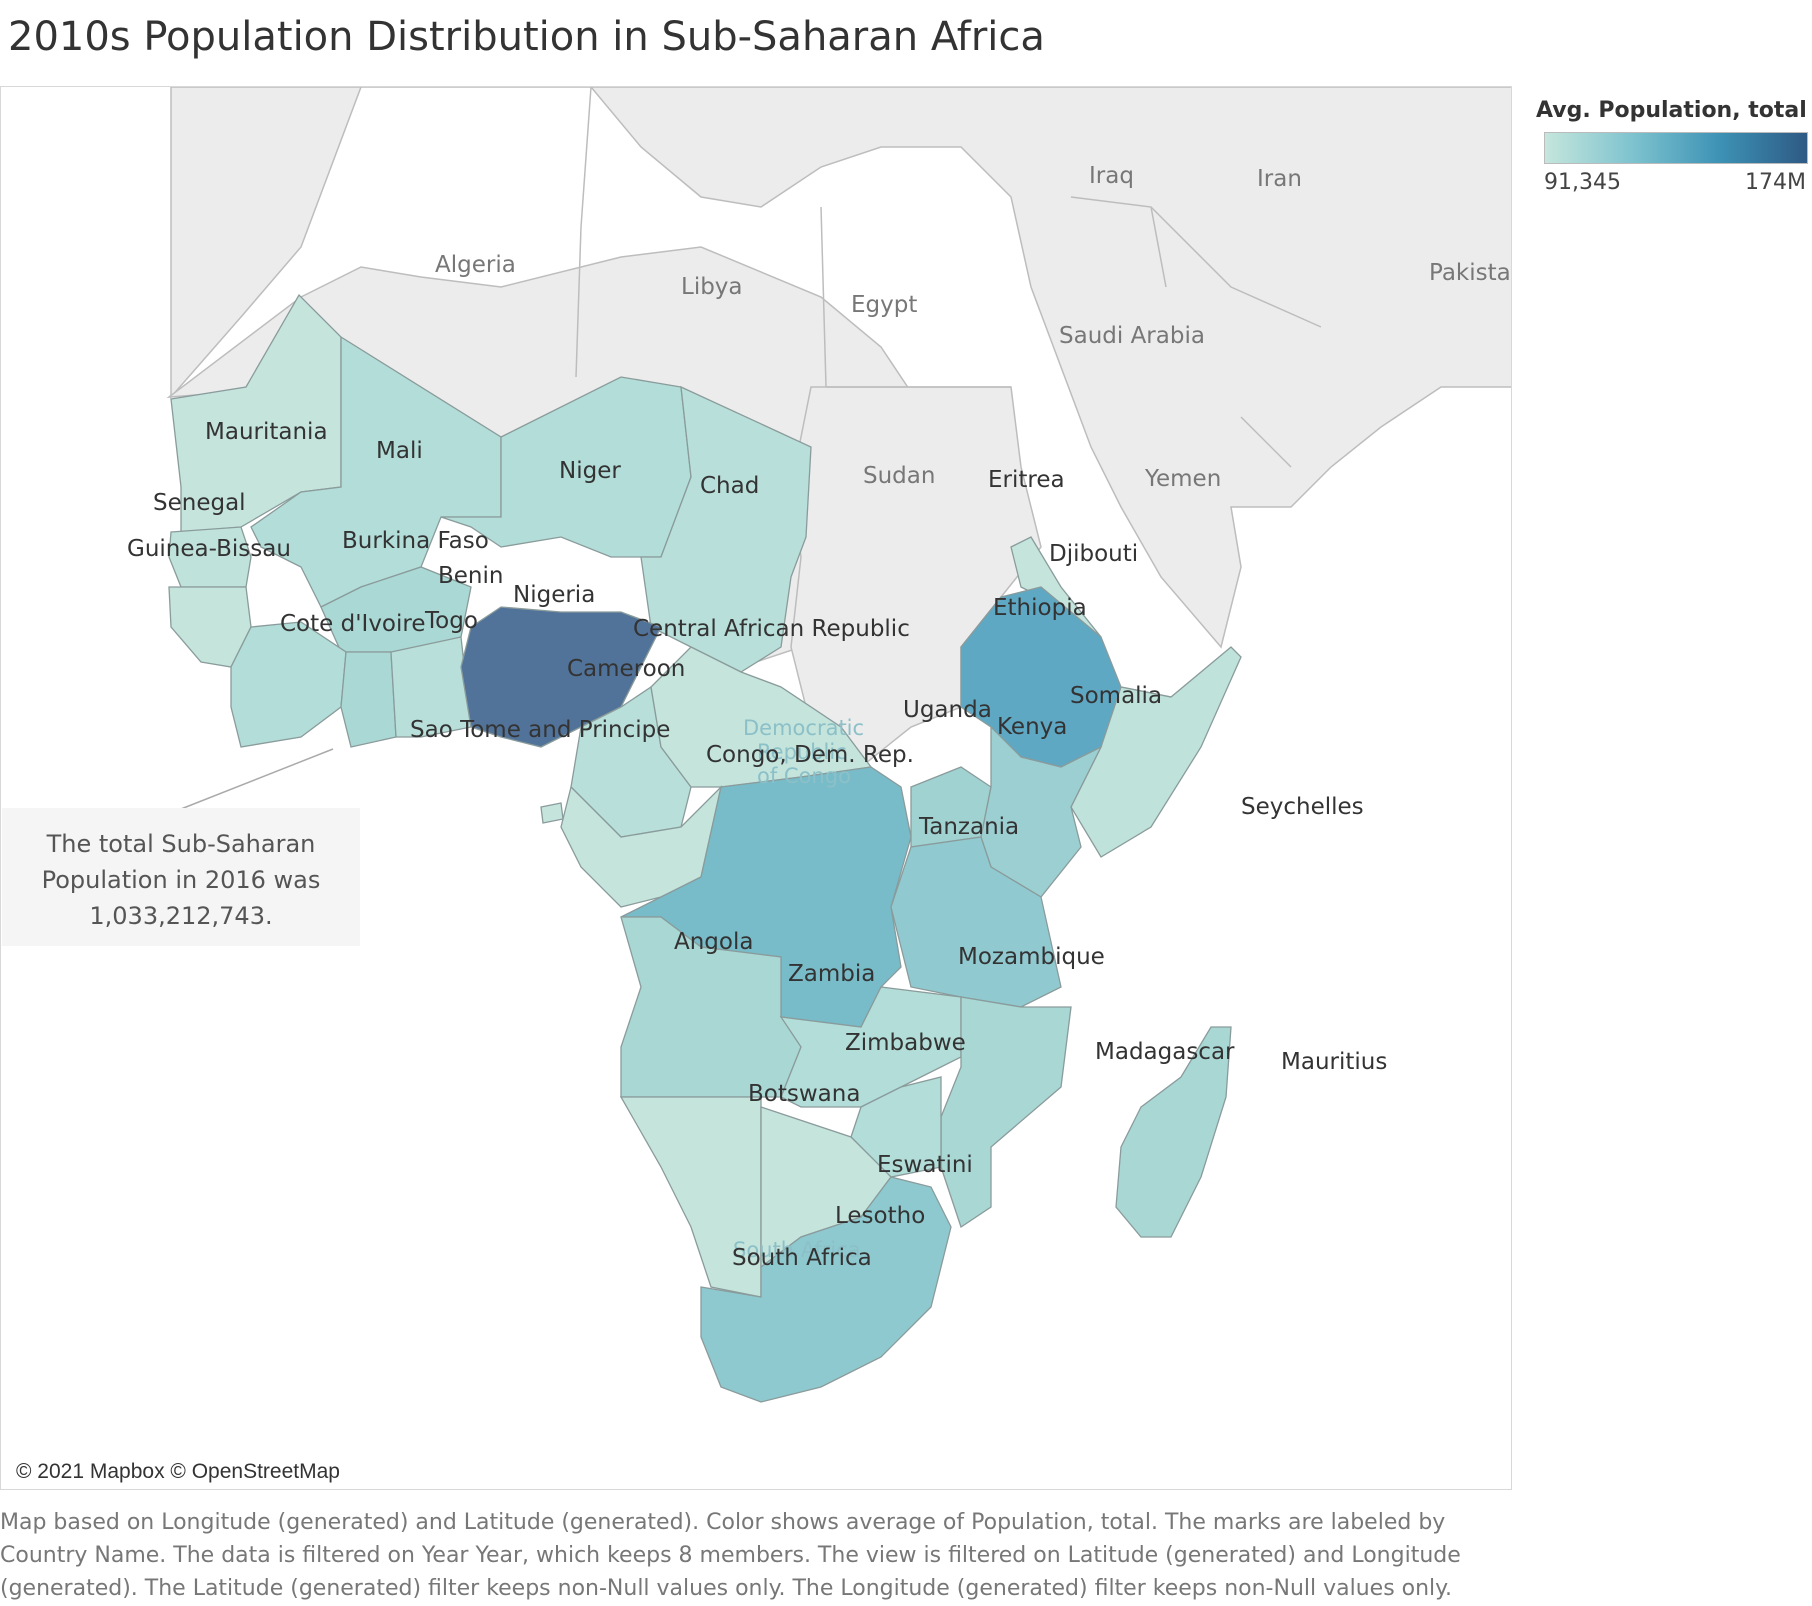  I want to click on label-south-africa: South Africa, so click(802, 1258).